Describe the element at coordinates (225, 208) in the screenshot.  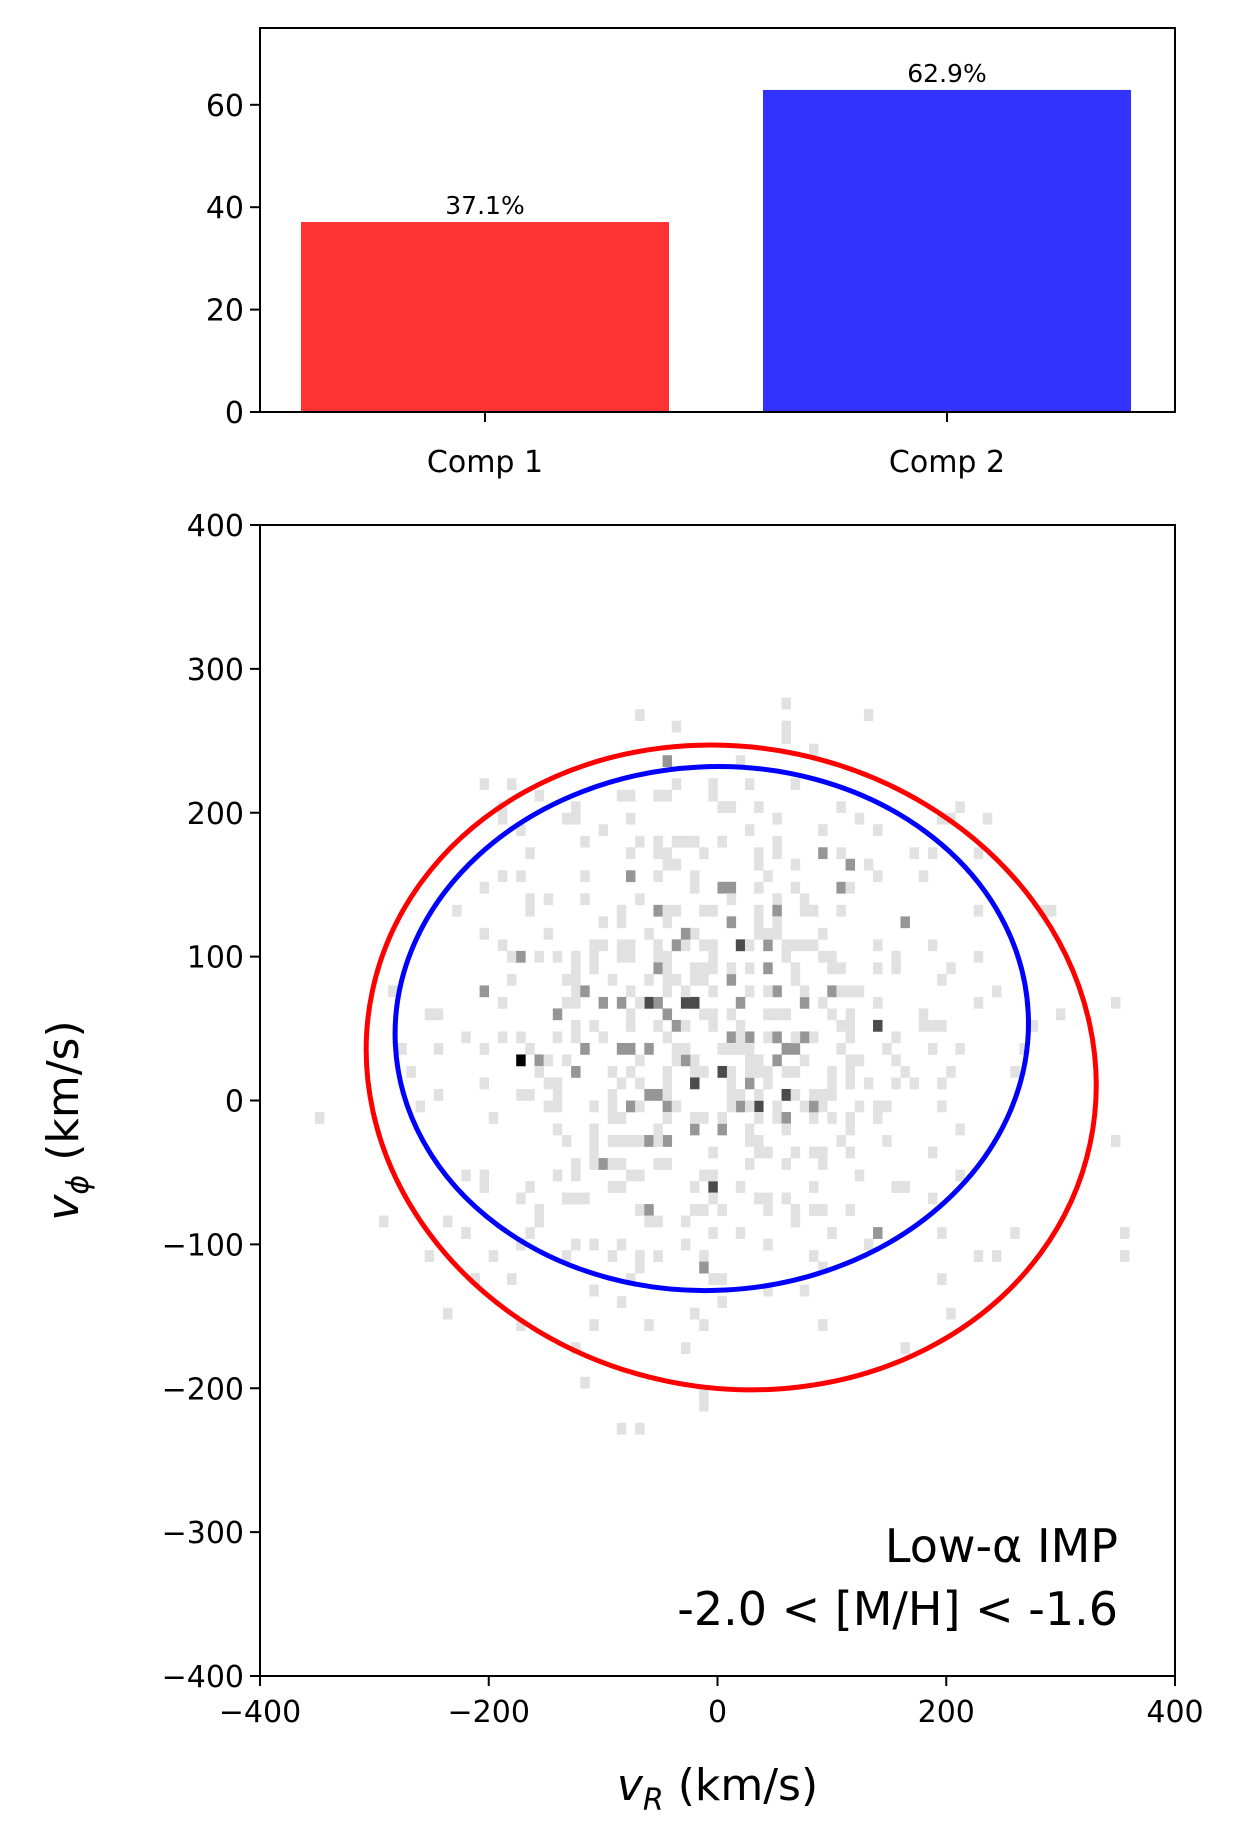
I see `bar-y-tick-label: 40` at that location.